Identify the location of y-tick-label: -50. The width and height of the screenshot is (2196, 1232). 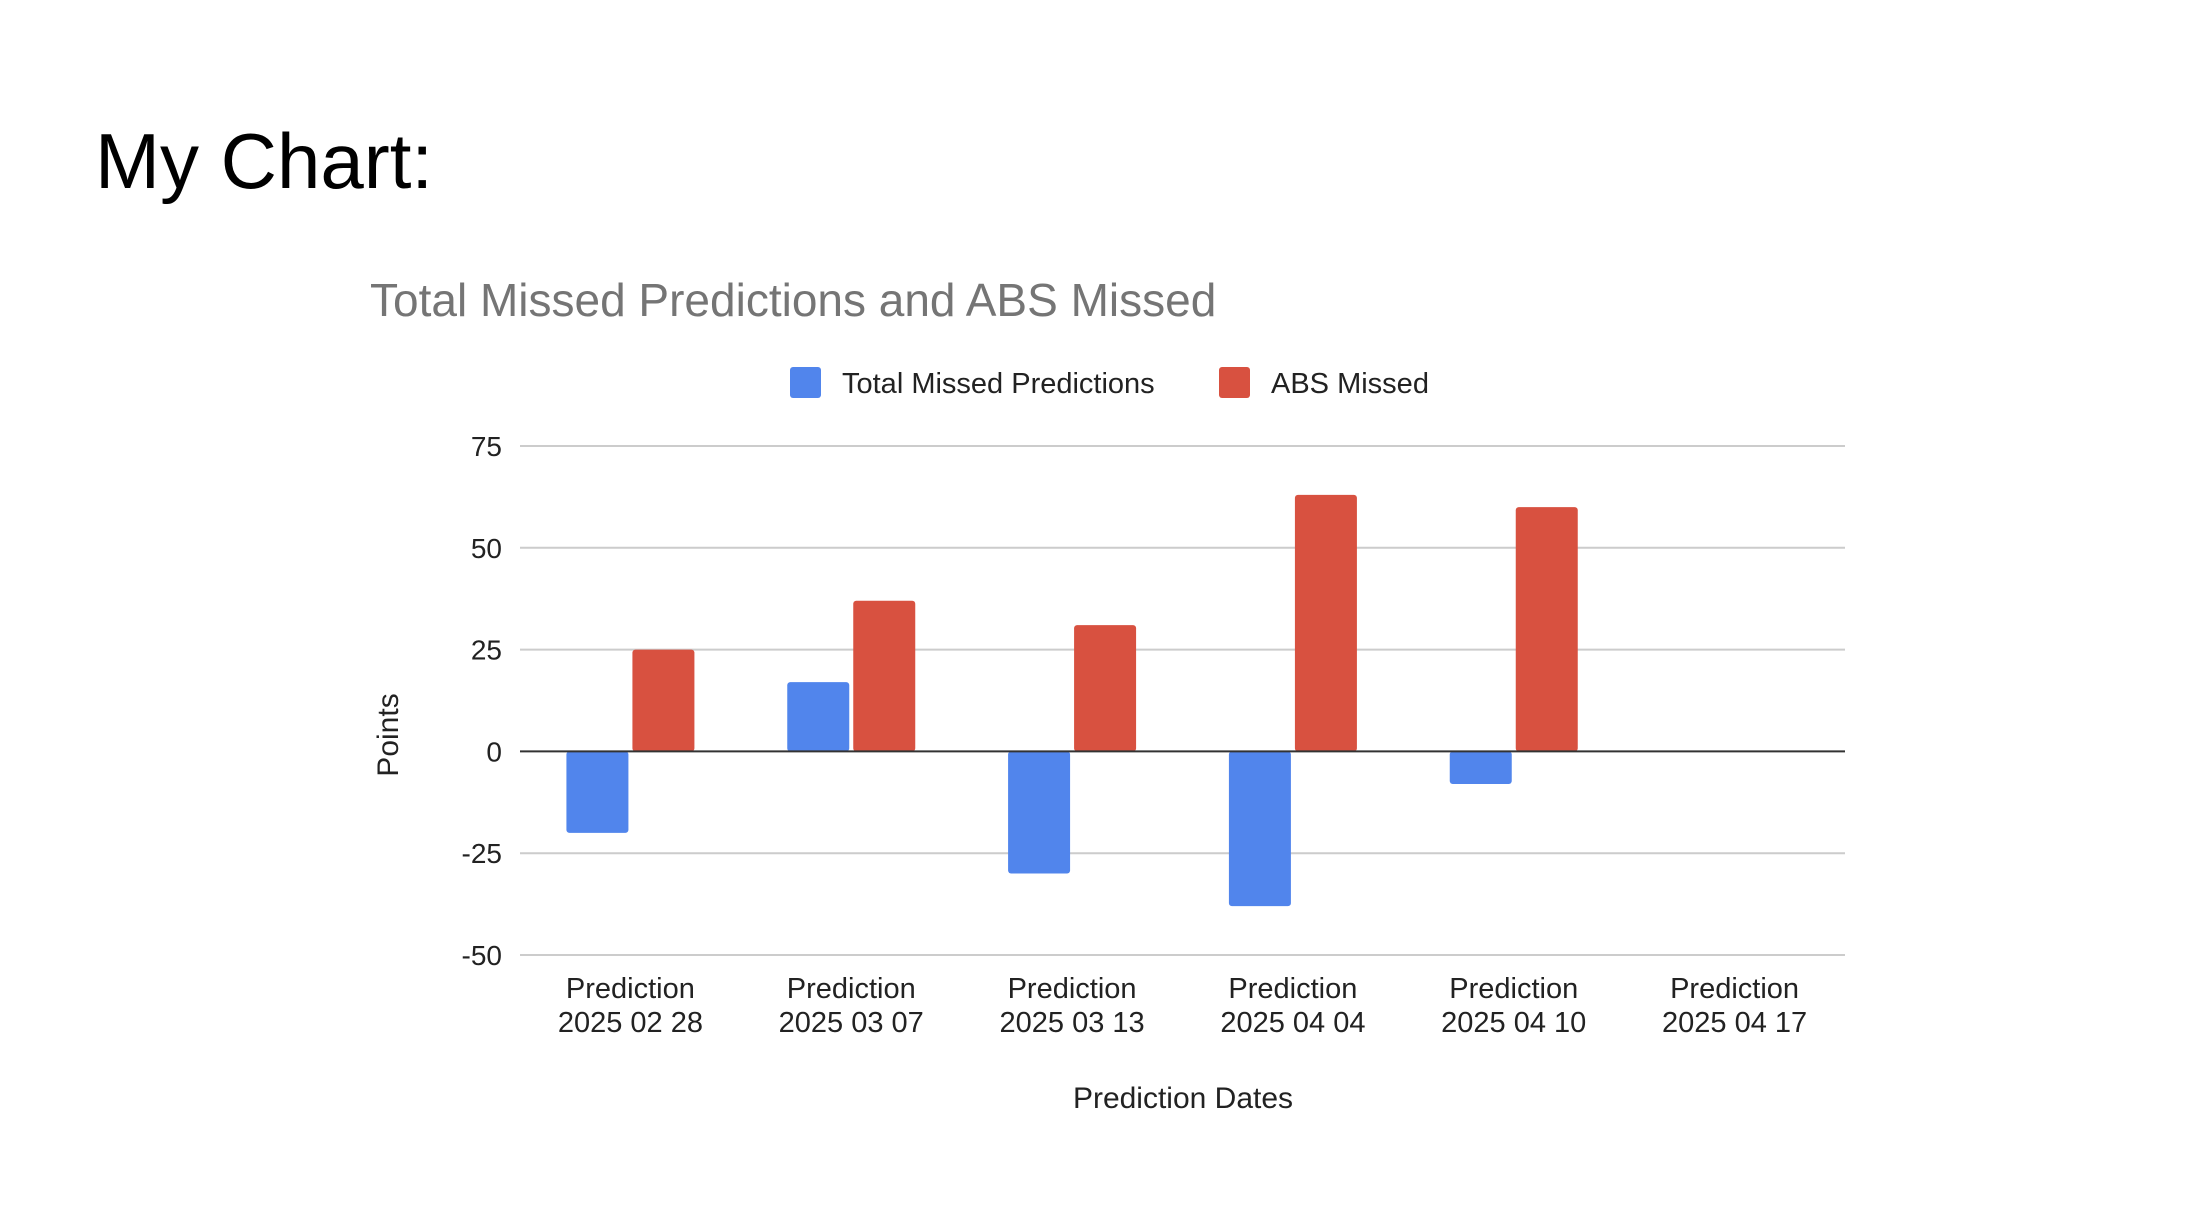
(482, 955).